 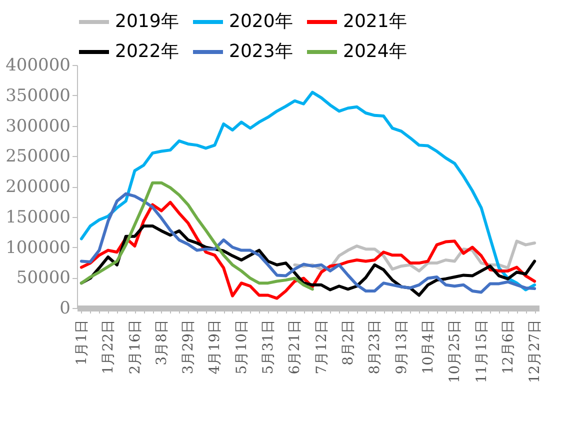 I want to click on y-tick-label: 300000, so click(x=38, y=126).